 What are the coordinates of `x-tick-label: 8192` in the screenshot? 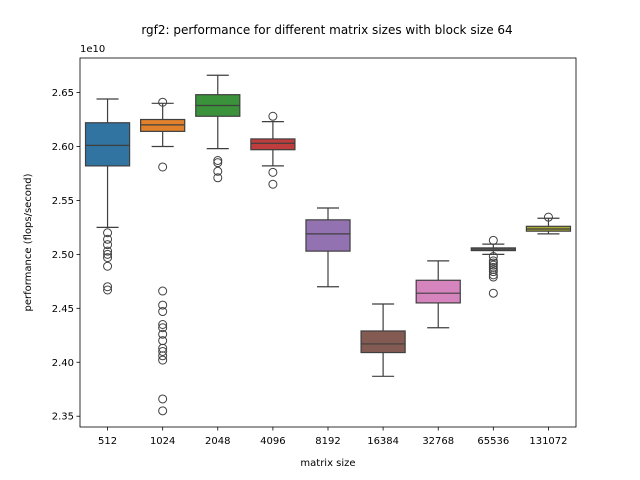 It's located at (327, 441).